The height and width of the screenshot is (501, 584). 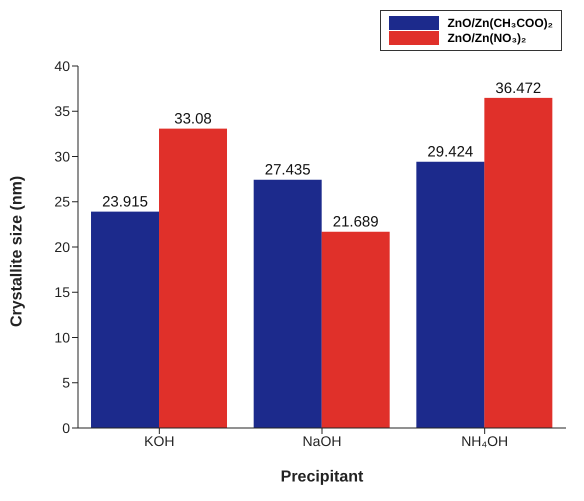 What do you see at coordinates (486, 38) in the screenshot?
I see `legend-label: ZnO/Zn(NO₃)₂` at bounding box center [486, 38].